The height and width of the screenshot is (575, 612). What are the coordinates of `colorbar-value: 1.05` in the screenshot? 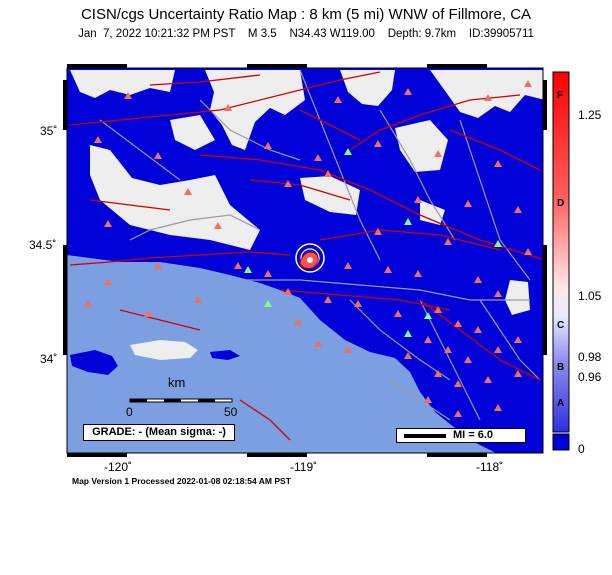 It's located at (590, 296).